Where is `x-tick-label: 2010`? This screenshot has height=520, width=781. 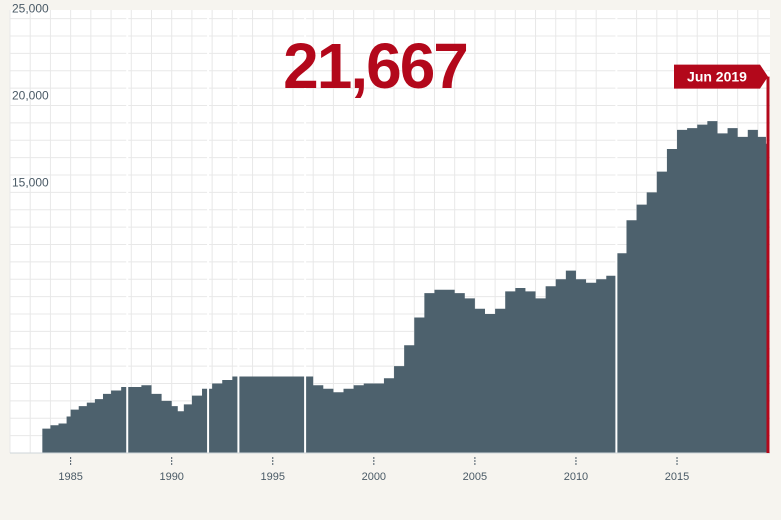
x-tick-label: 2010 is located at coordinates (576, 477).